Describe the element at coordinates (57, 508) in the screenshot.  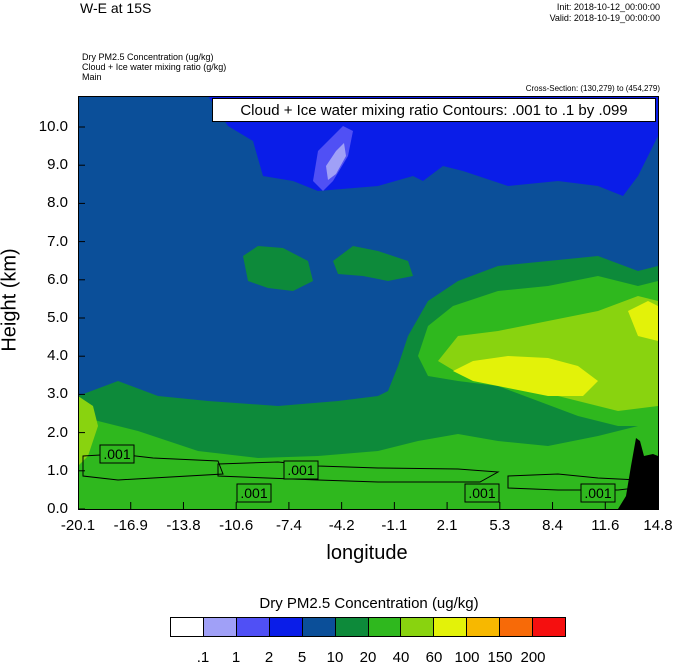
I see `y-tick-label: 0.0` at that location.